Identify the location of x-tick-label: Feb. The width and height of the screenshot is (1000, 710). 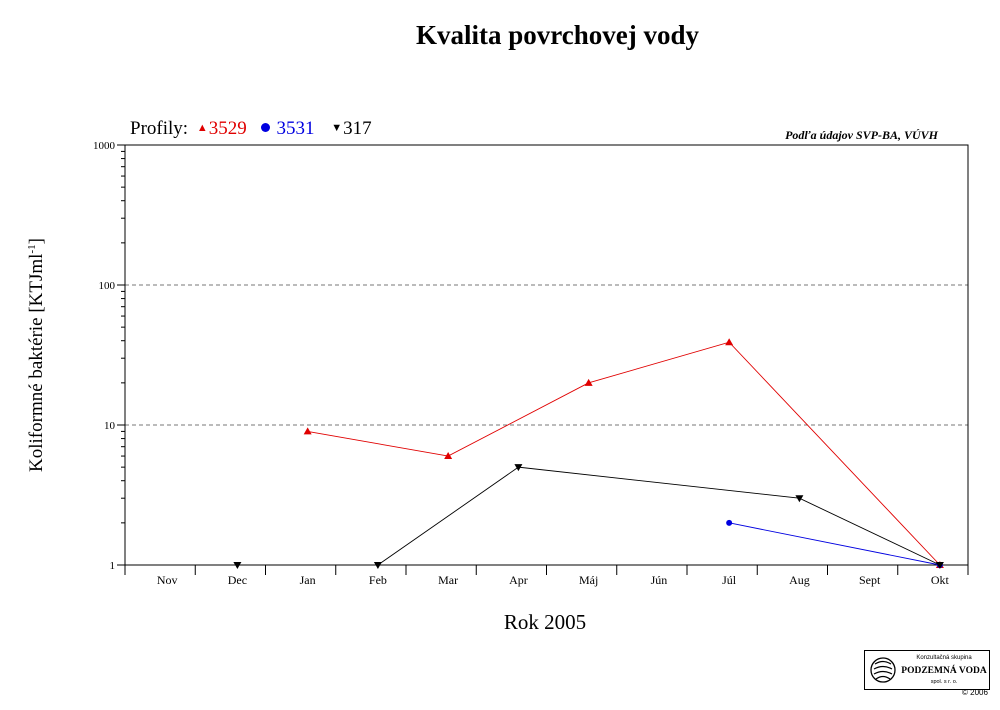
(378, 580).